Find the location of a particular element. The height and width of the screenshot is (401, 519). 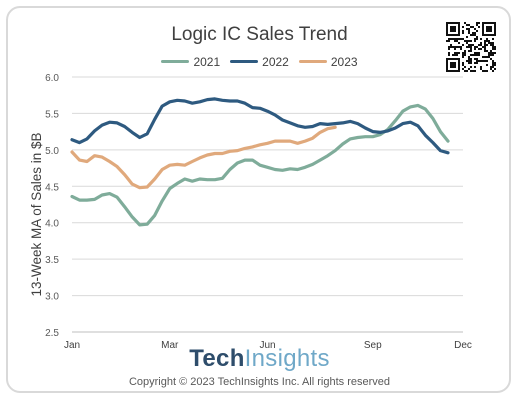

chart-legend: 2021 2022 2023 is located at coordinates (259, 60).